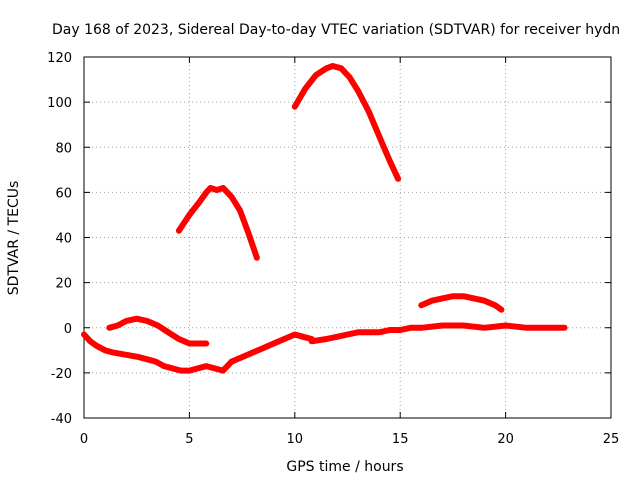  I want to click on x-tick-label: 10, so click(295, 439).